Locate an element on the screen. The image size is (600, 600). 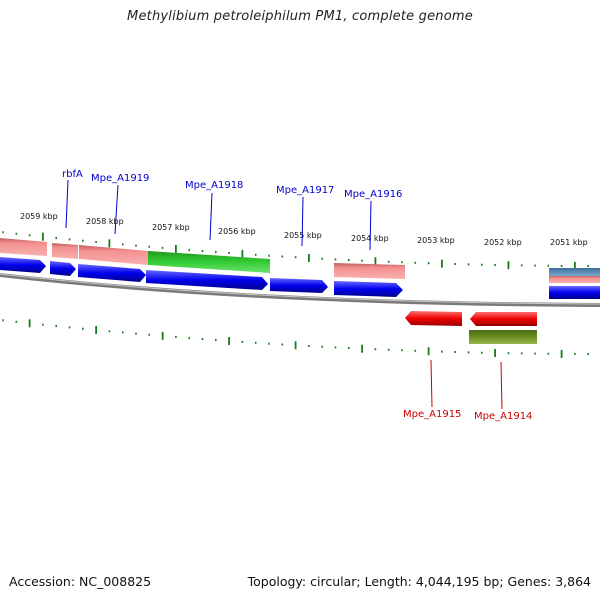
gene-label-mpe-a1919: Mpe_A1919 is located at coordinates (120, 178).